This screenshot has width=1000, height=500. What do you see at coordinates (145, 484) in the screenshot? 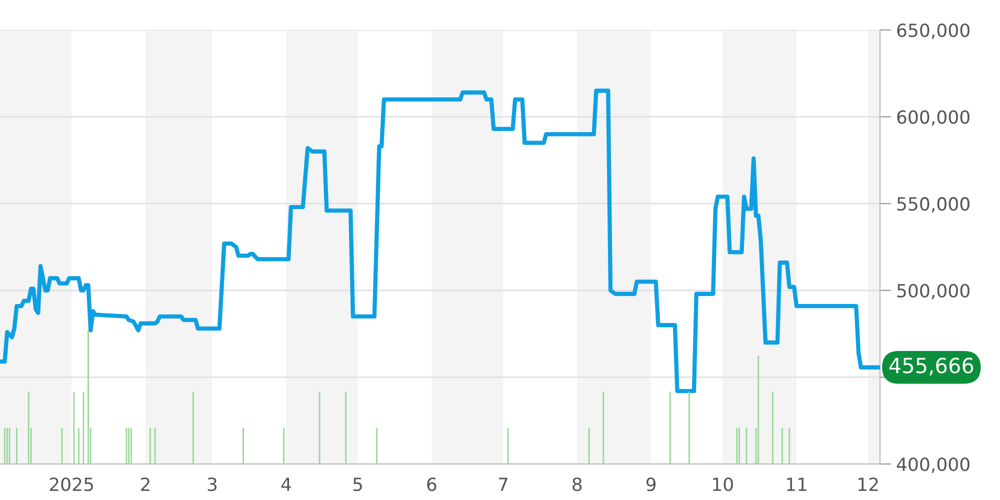
I see `x-tick-label: 2` at bounding box center [145, 484].